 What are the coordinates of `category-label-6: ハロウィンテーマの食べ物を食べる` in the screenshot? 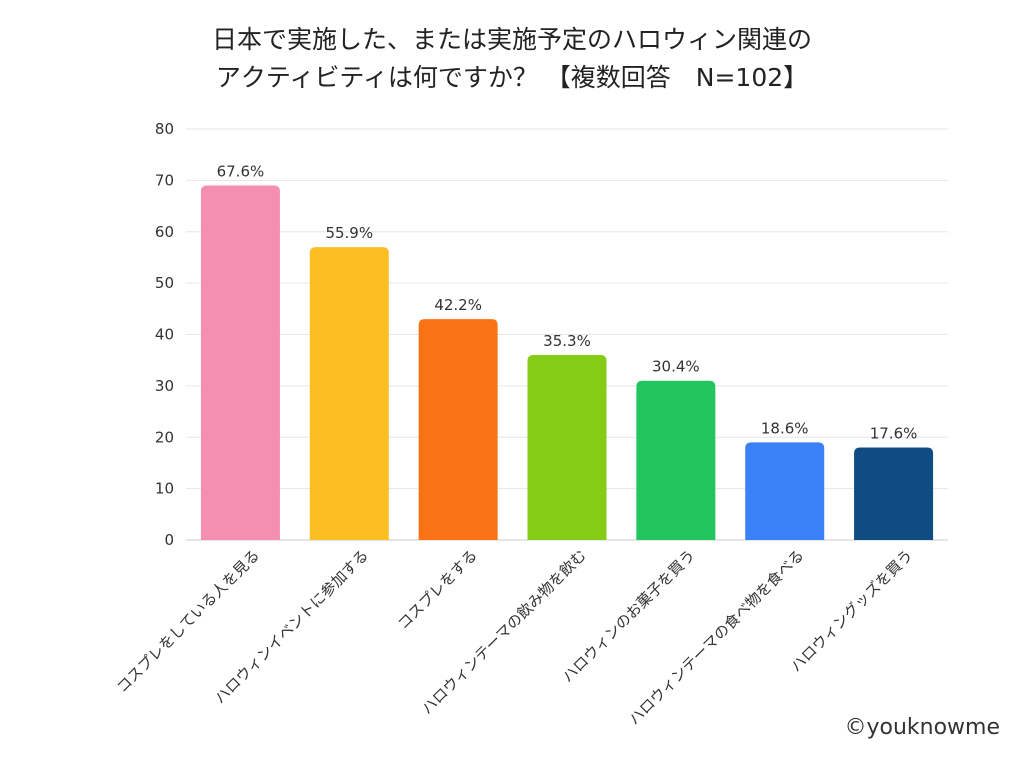 It's located at (716, 637).